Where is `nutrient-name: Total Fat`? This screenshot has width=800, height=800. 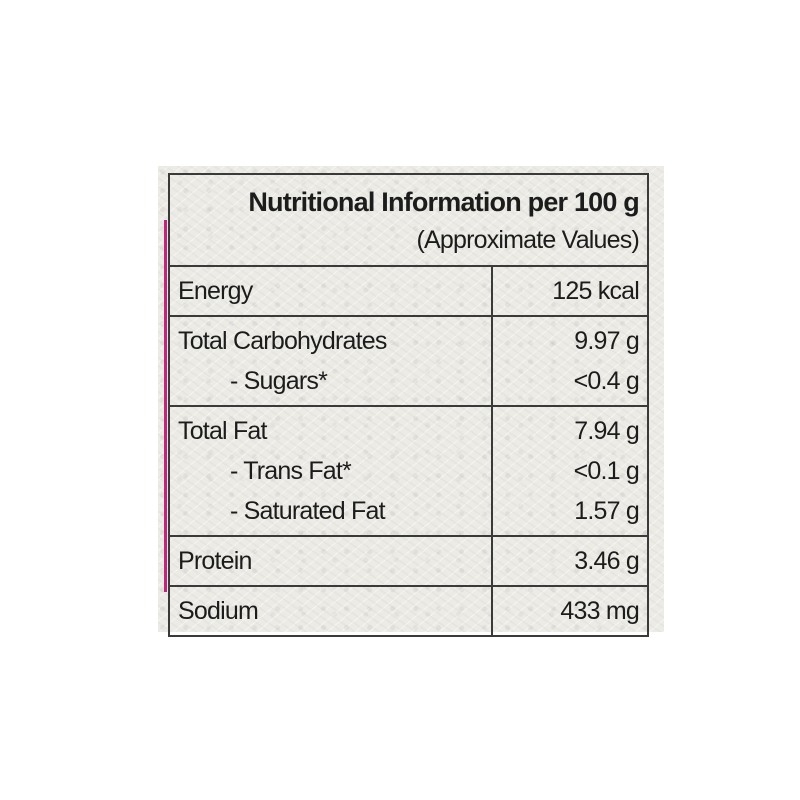
nutrient-name: Total Fat is located at coordinates (222, 431).